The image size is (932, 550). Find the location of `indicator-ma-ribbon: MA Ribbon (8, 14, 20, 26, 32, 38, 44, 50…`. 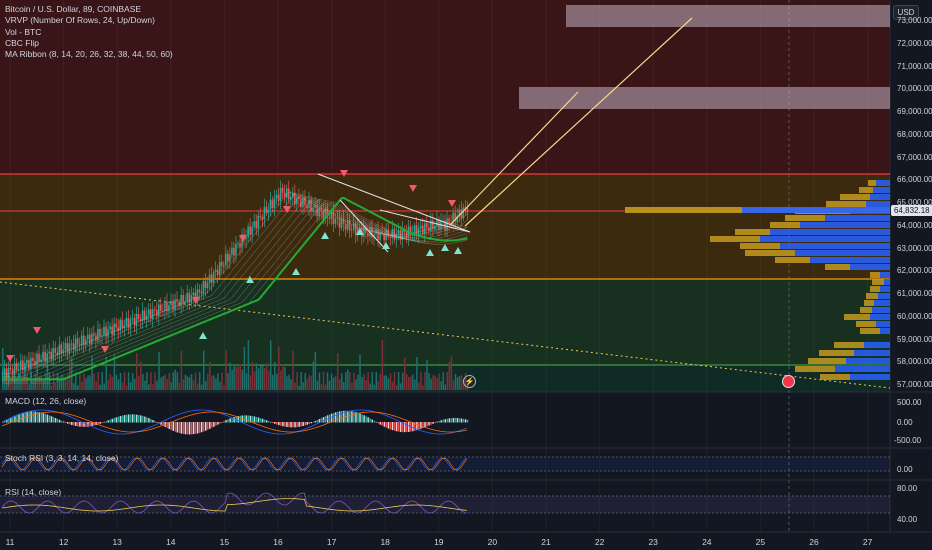

indicator-ma-ribbon: MA Ribbon (8, 14, 20, 26, 32, 38, 44, 50… is located at coordinates (89, 54).